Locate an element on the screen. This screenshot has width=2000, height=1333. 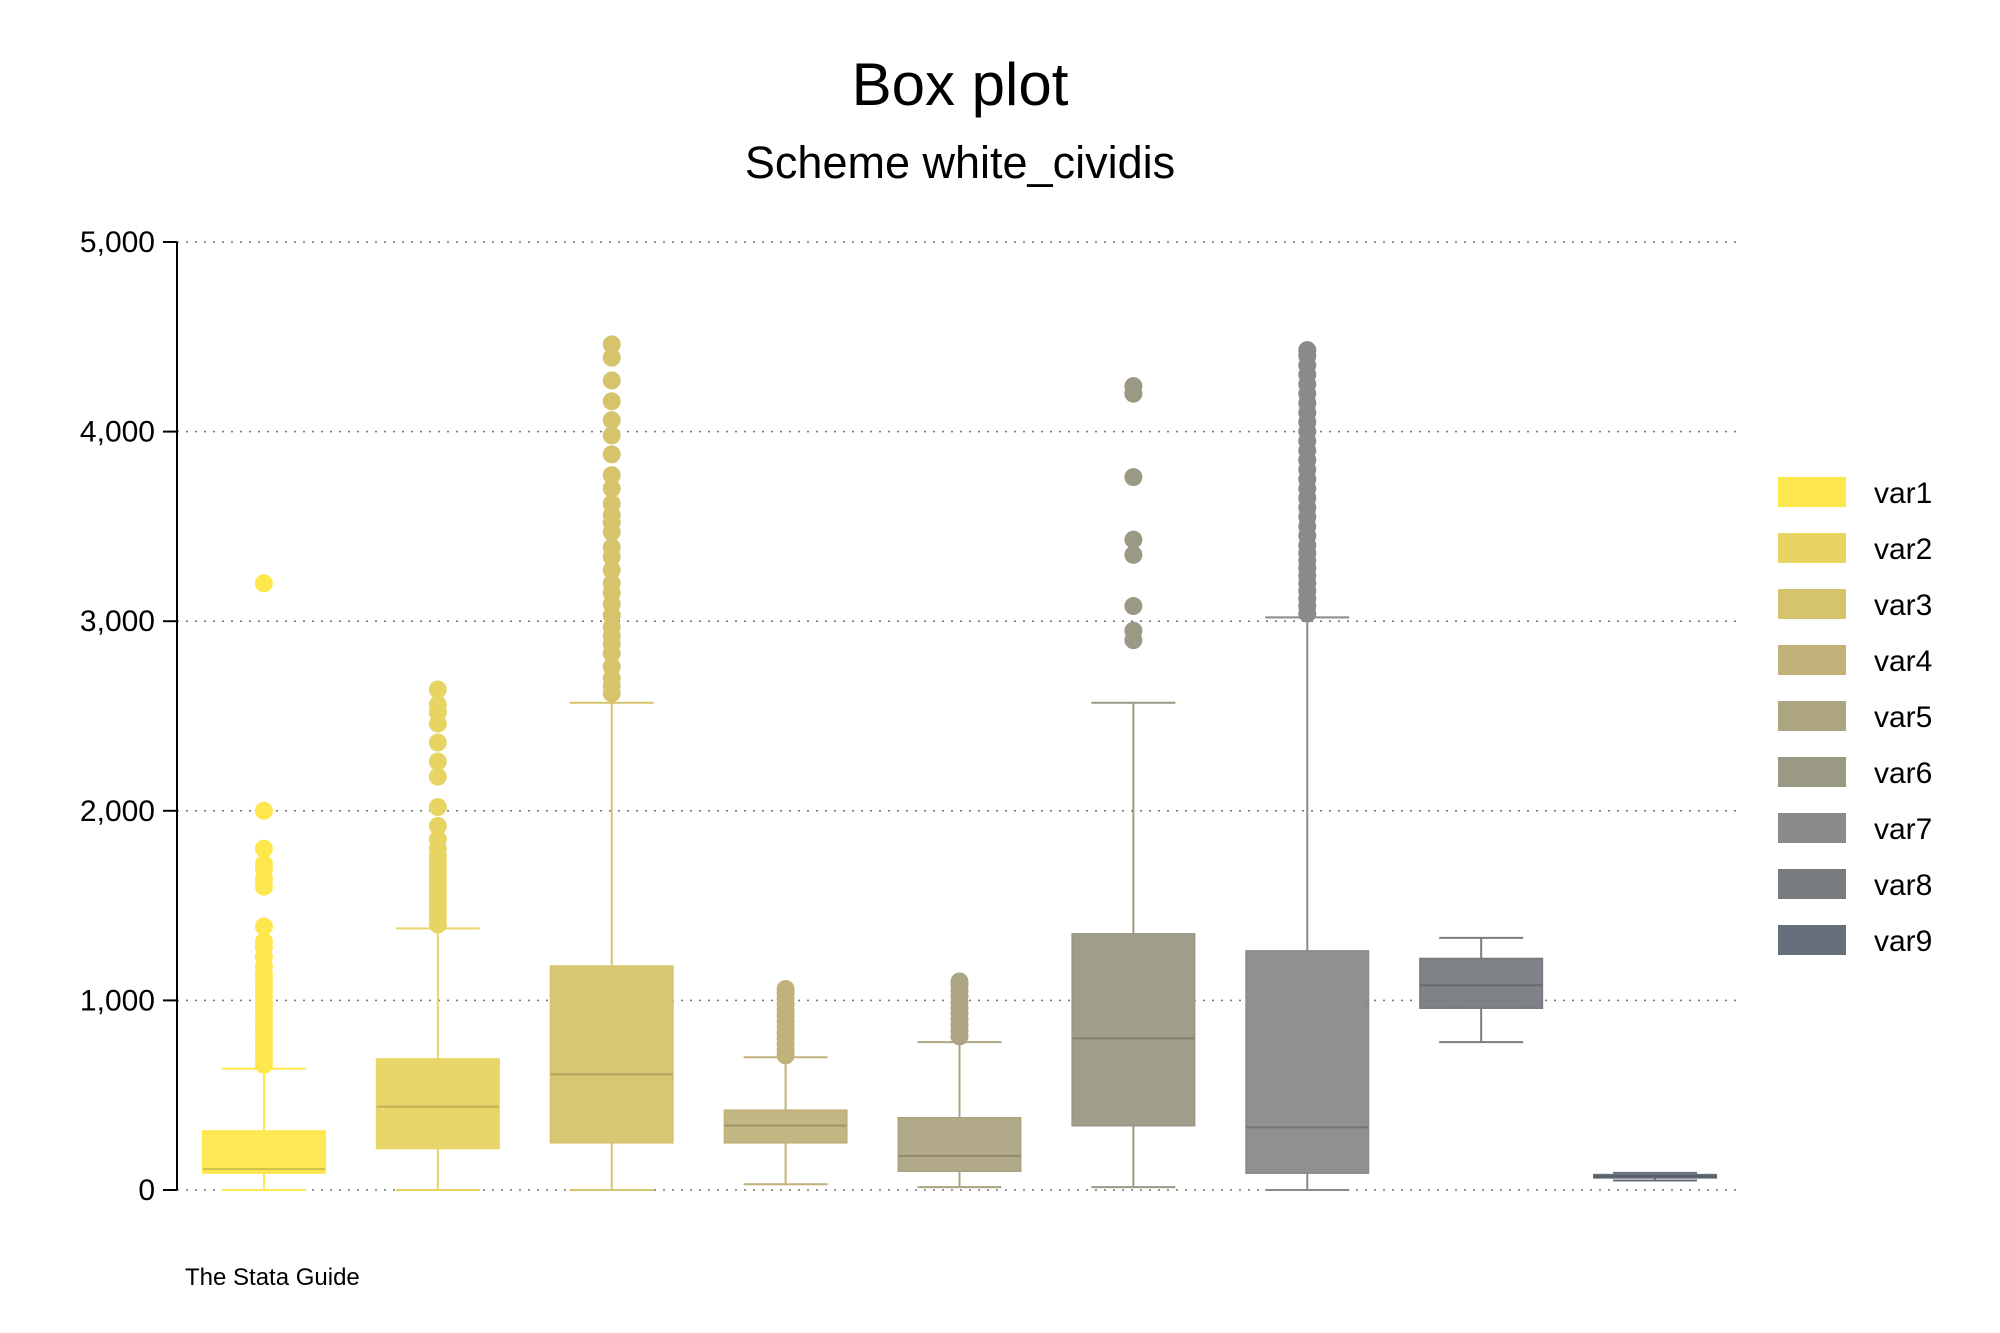
y-tick-label: 5,000 is located at coordinates (117, 242).